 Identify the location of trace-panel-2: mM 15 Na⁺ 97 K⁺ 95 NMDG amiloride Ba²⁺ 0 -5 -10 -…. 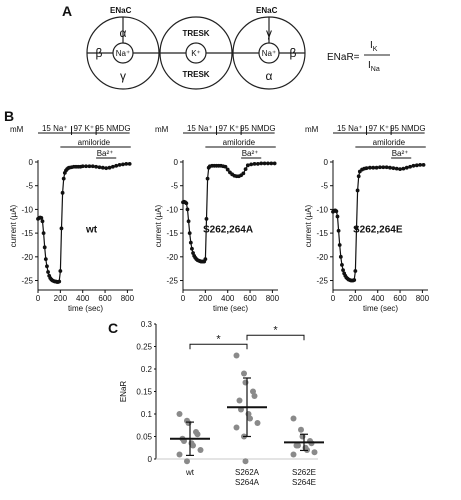
(217, 218).